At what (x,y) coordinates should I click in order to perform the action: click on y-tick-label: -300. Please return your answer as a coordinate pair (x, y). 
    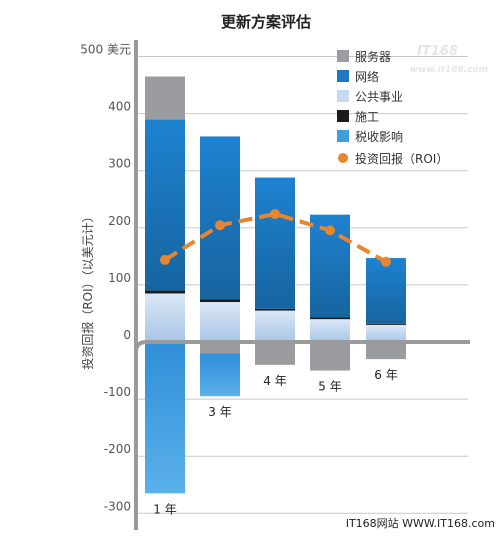
    Looking at the image, I should click on (117, 506).